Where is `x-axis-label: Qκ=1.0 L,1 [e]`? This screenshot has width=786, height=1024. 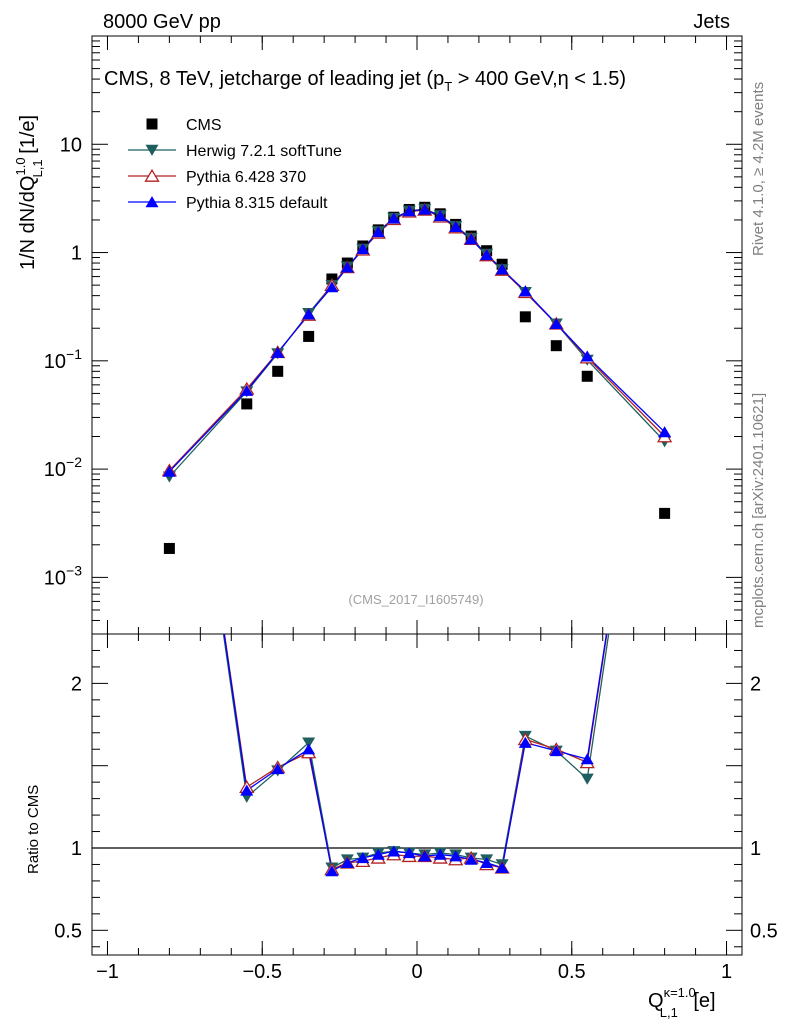 x-axis-label: Qκ=1.0 L,1 [e] is located at coordinates (682, 1002).